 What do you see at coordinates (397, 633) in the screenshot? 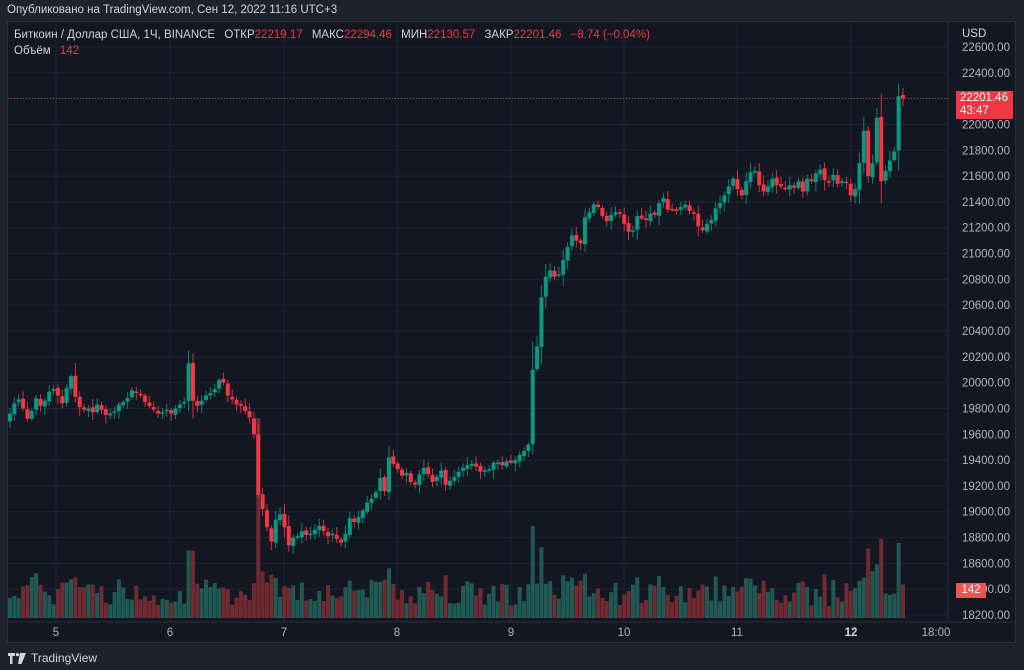
I see `time-tick-label: 8` at bounding box center [397, 633].